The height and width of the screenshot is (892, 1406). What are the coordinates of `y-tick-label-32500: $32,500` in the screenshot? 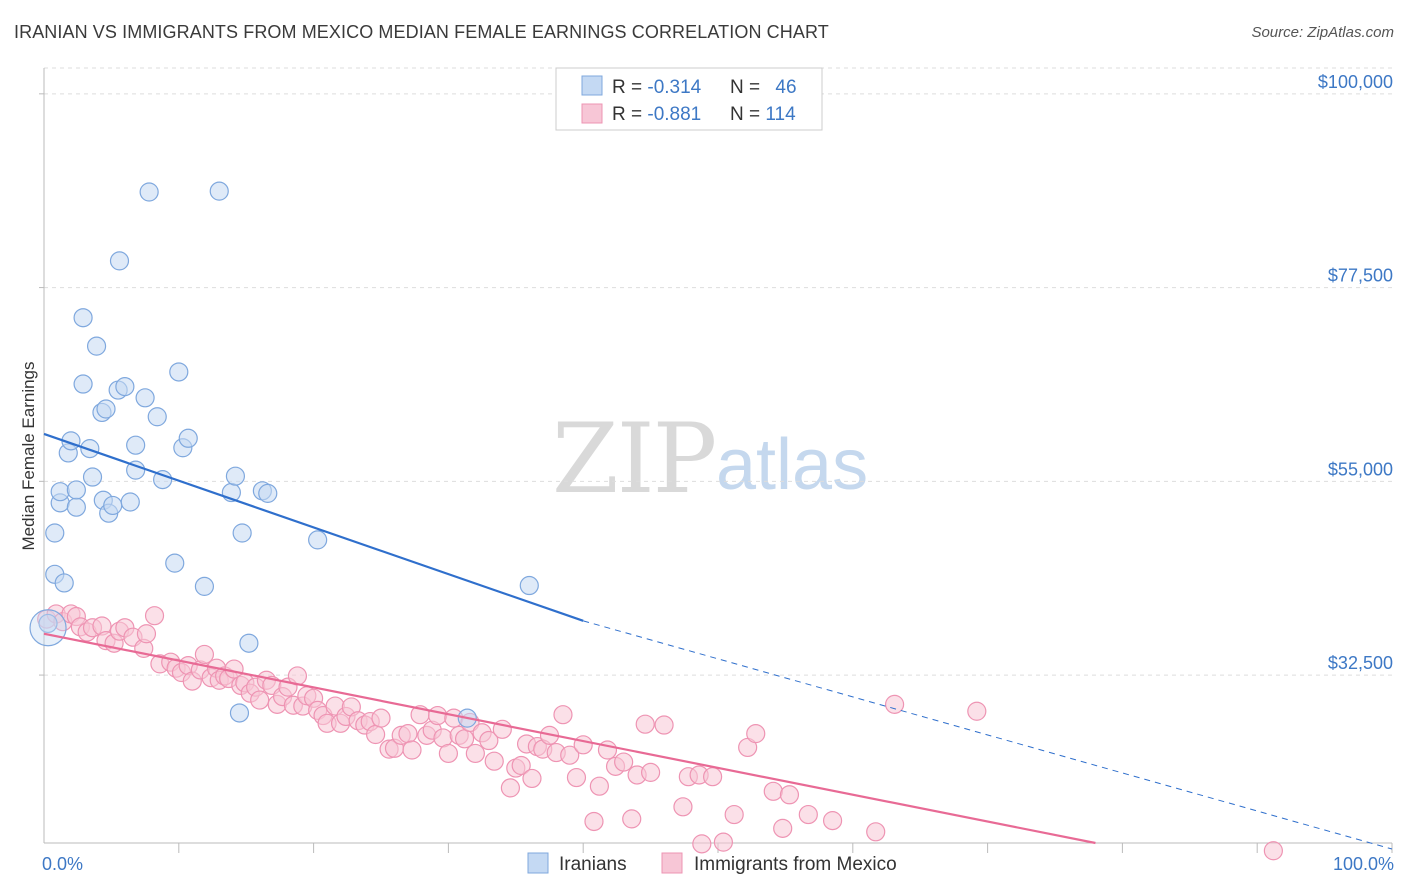 It's located at (1360, 663).